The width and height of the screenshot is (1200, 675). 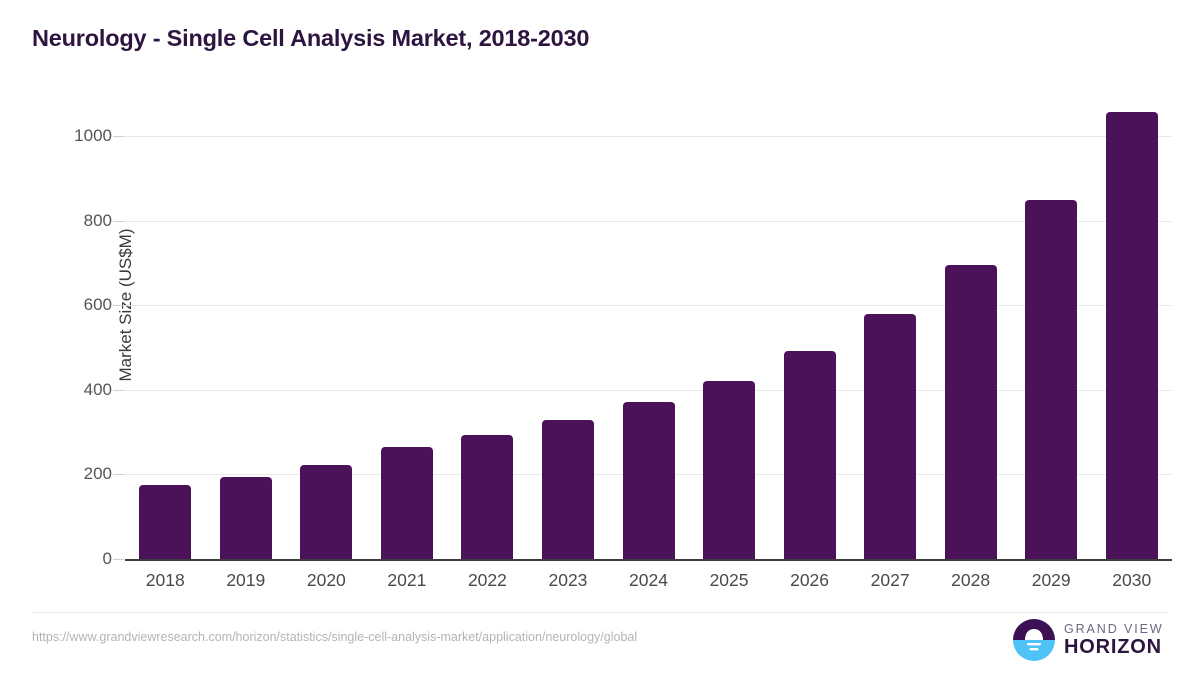 I want to click on y-axis-tick-label: 1000, so click(x=93, y=135).